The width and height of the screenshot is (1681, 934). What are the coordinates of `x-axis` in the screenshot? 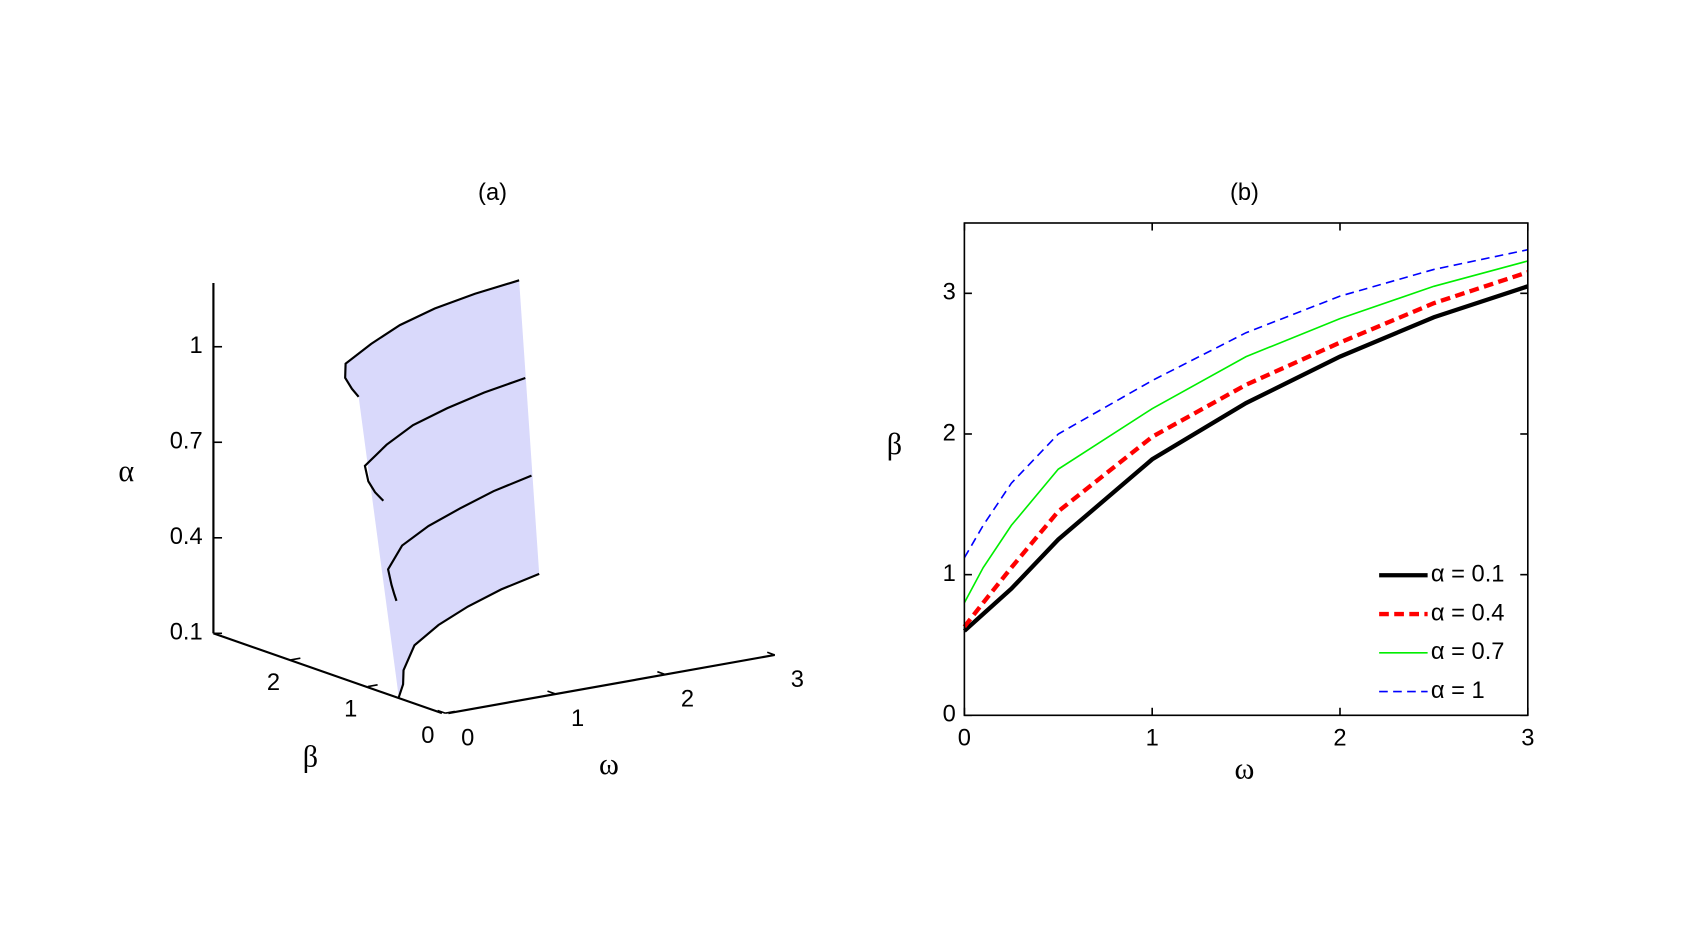 It's located at (611, 684).